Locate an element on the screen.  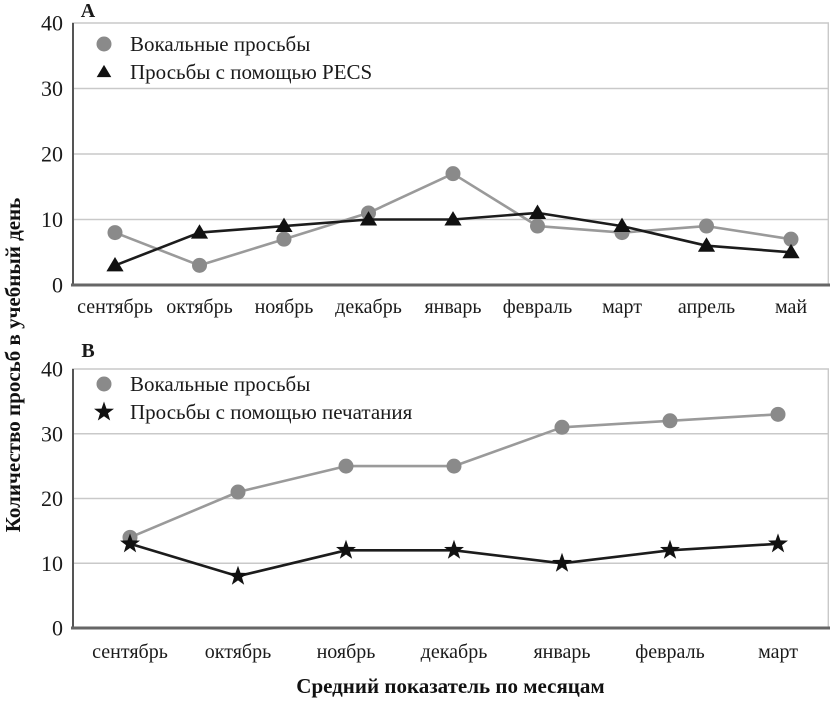
legend-item: Просьбы с помощью печатания is located at coordinates (253, 412).